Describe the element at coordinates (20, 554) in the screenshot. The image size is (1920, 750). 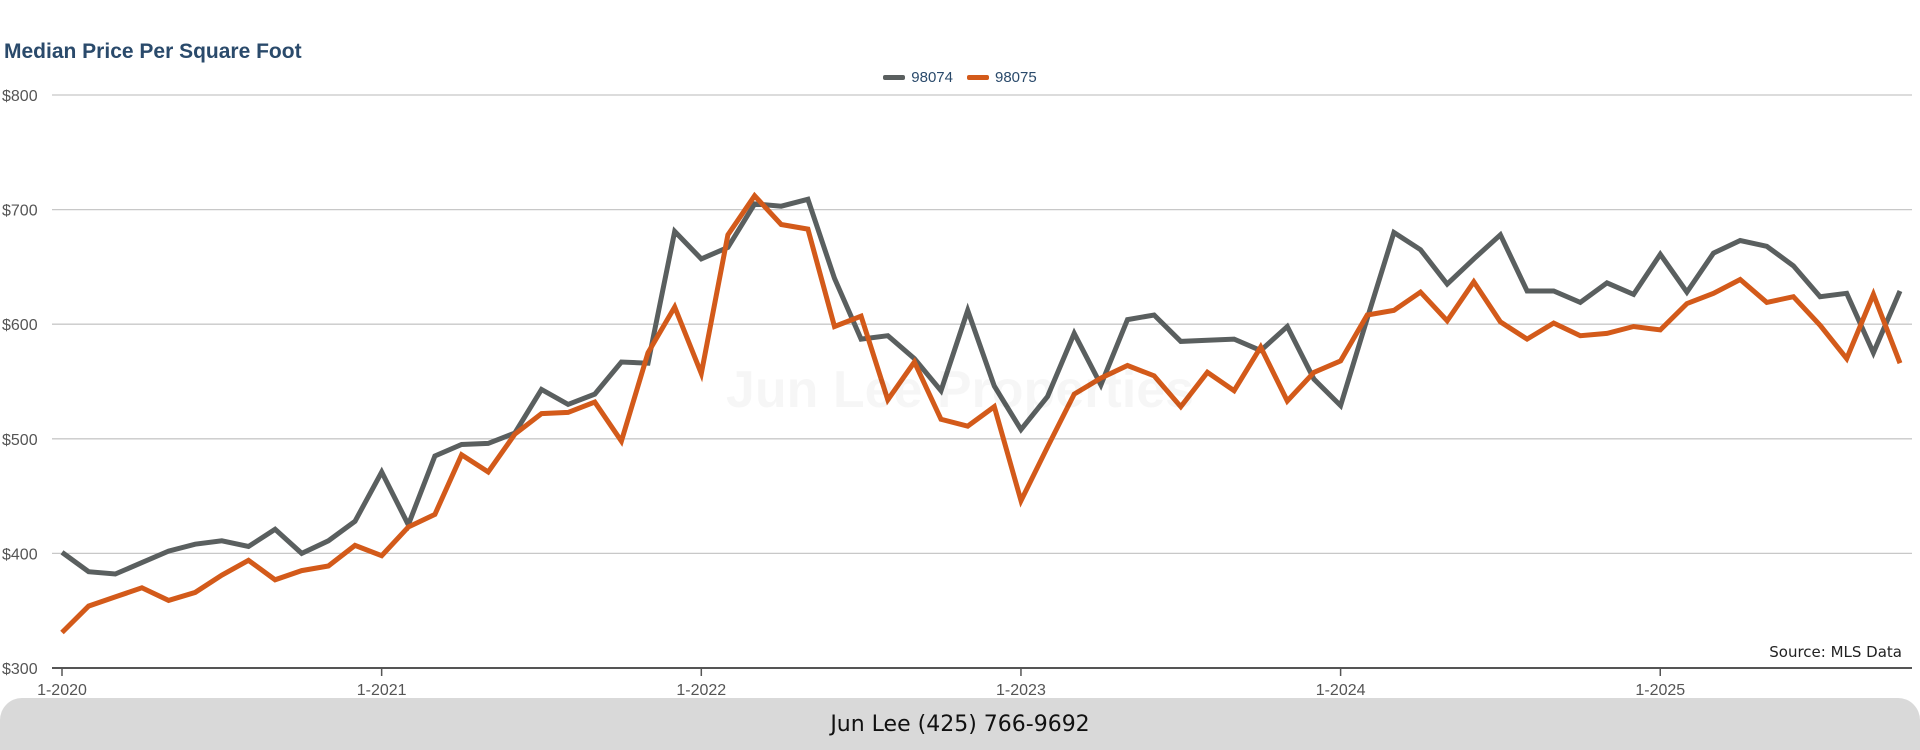
I see `y-tick-label: $400` at that location.